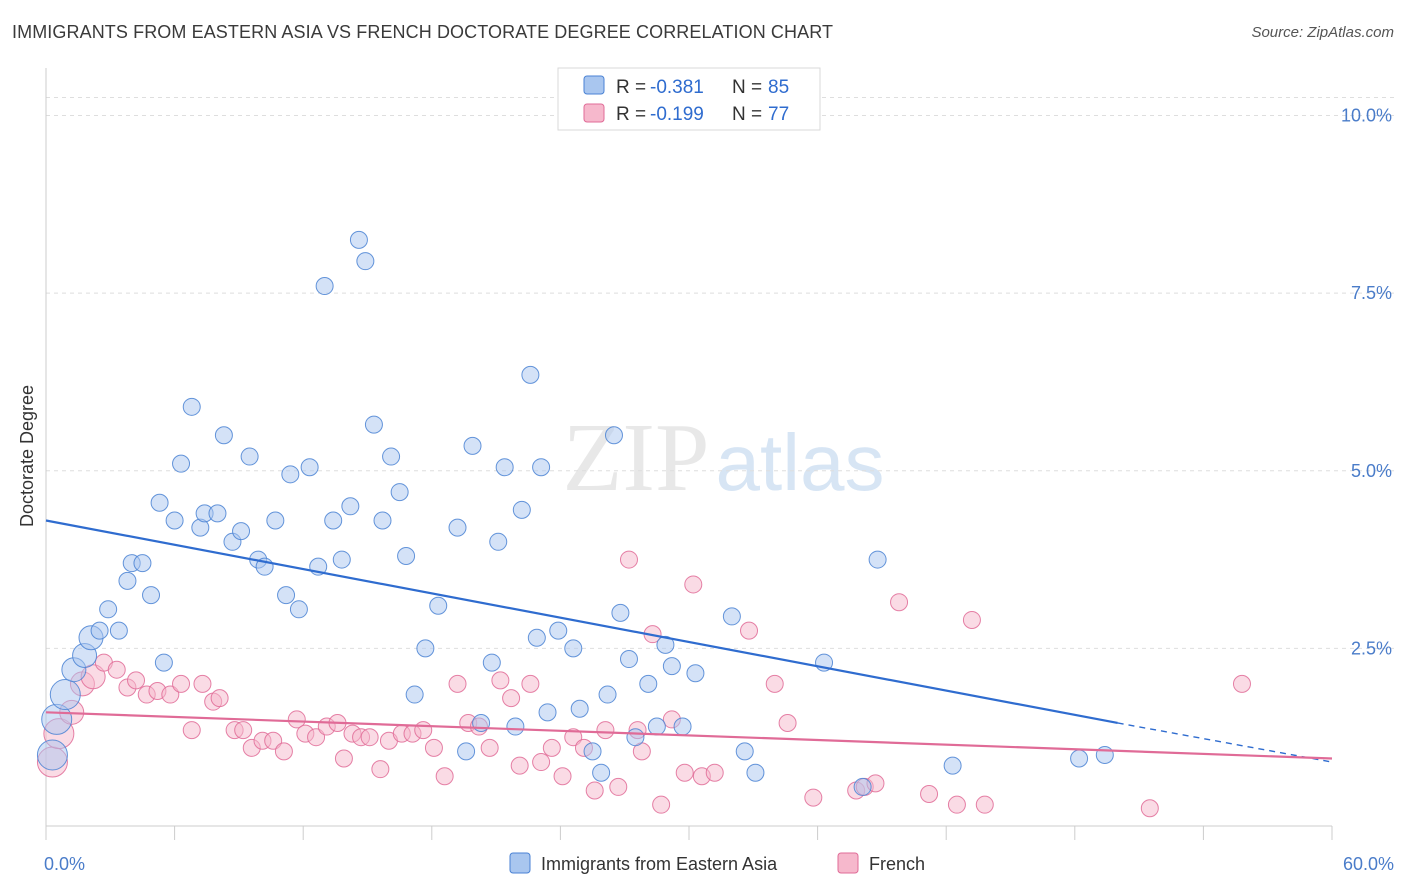 The width and height of the screenshot is (1406, 892). Describe the element at coordinates (677, 87) in the screenshot. I see `legend-r-value-1: -0.381` at that location.